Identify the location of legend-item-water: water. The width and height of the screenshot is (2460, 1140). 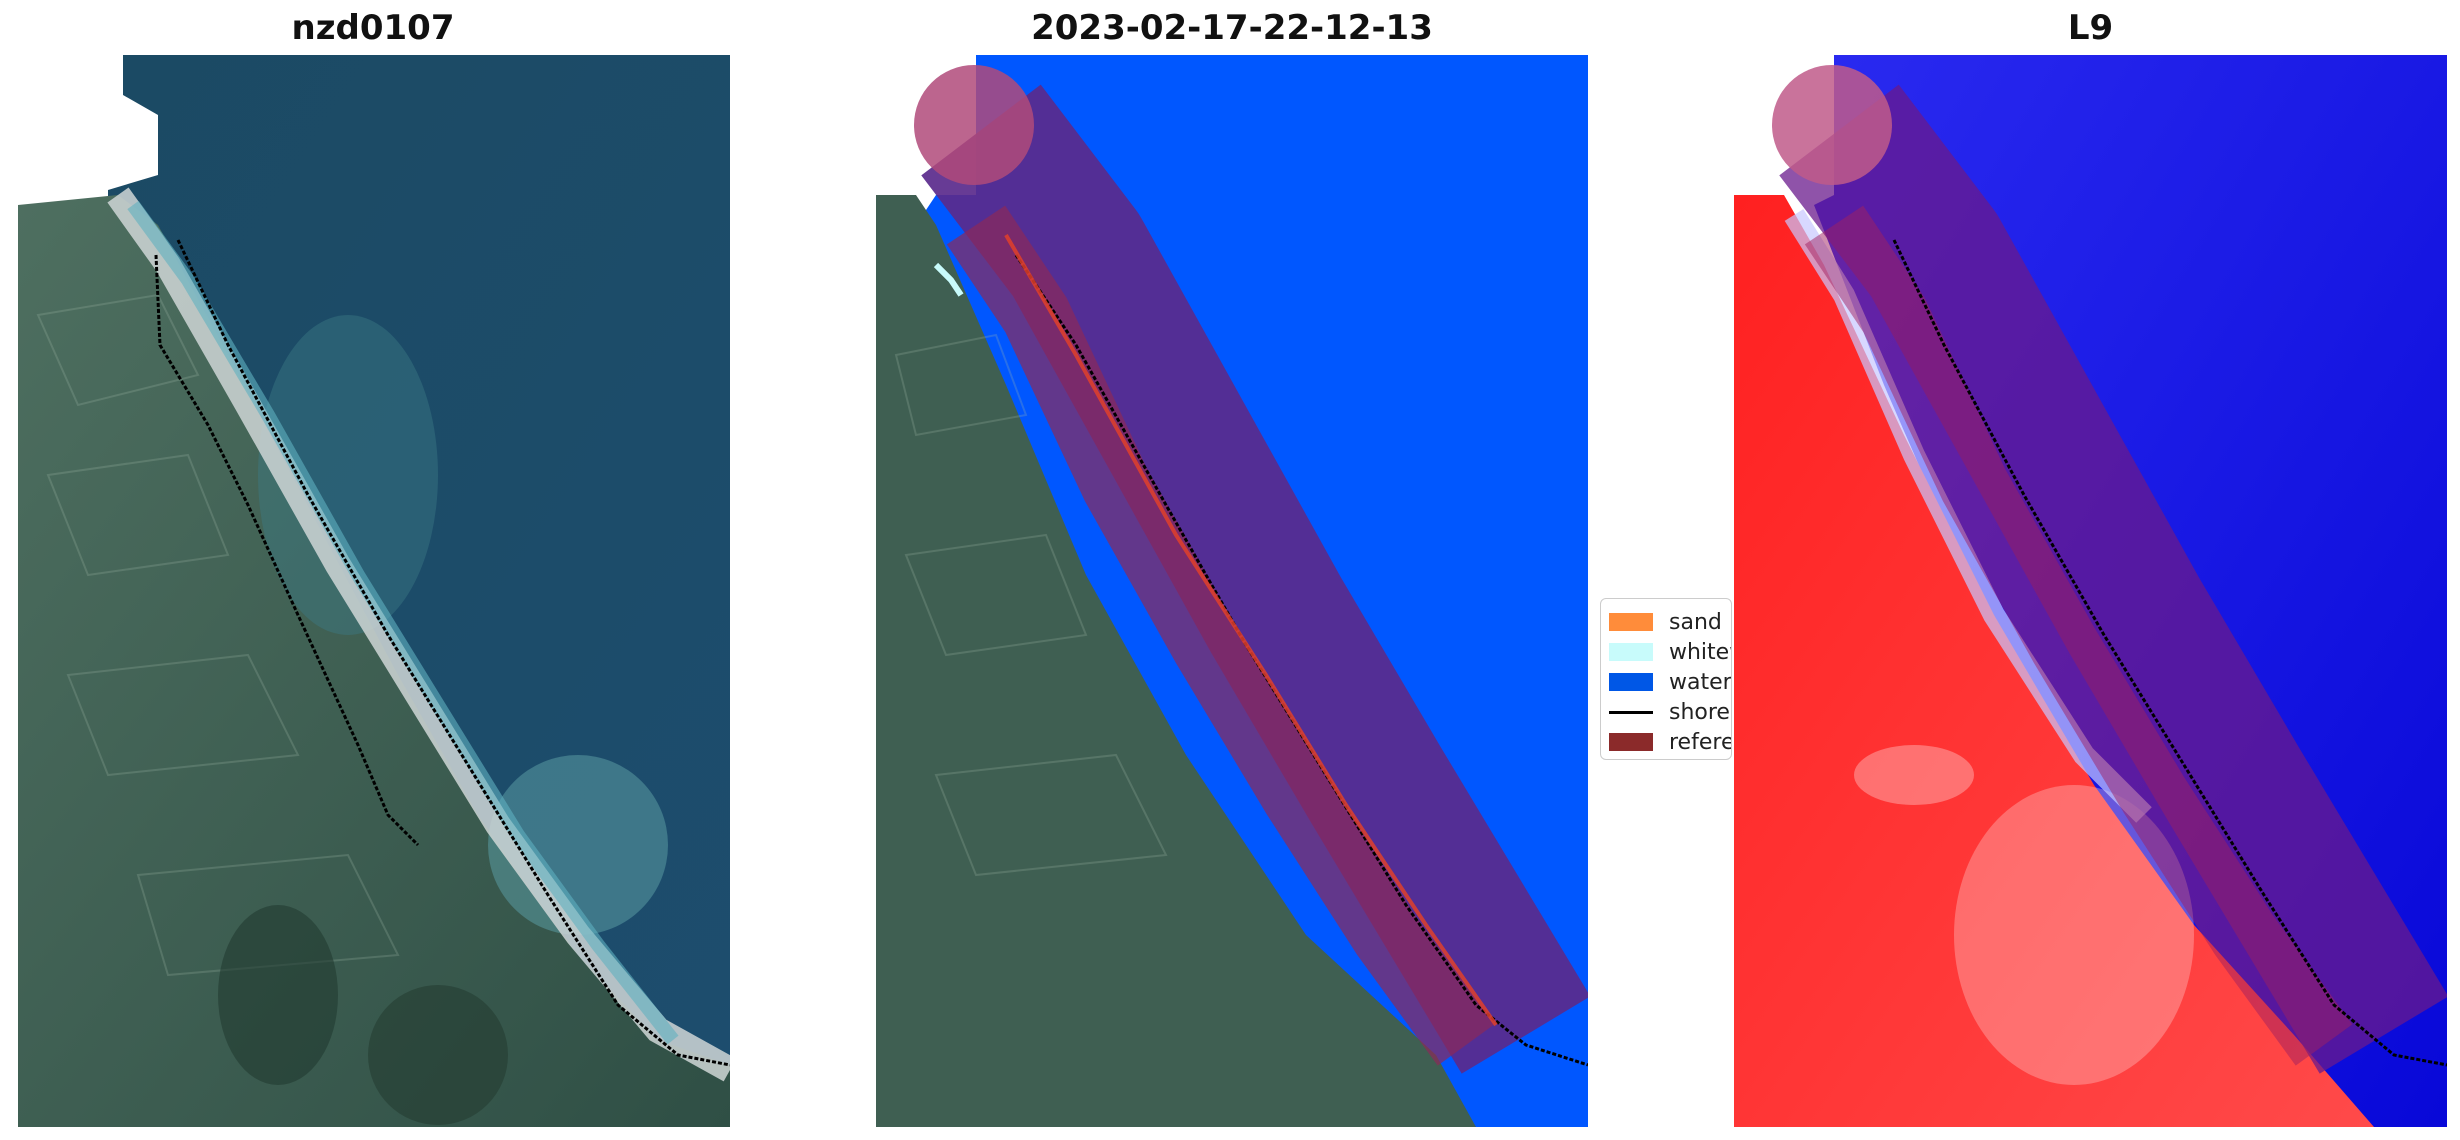
(1670, 682).